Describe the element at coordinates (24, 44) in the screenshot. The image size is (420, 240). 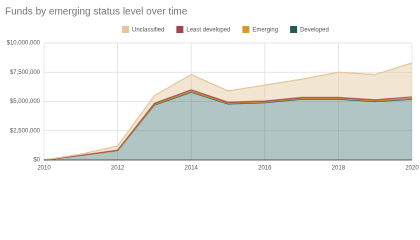
I see `y-tick-label: $10,000,000` at that location.